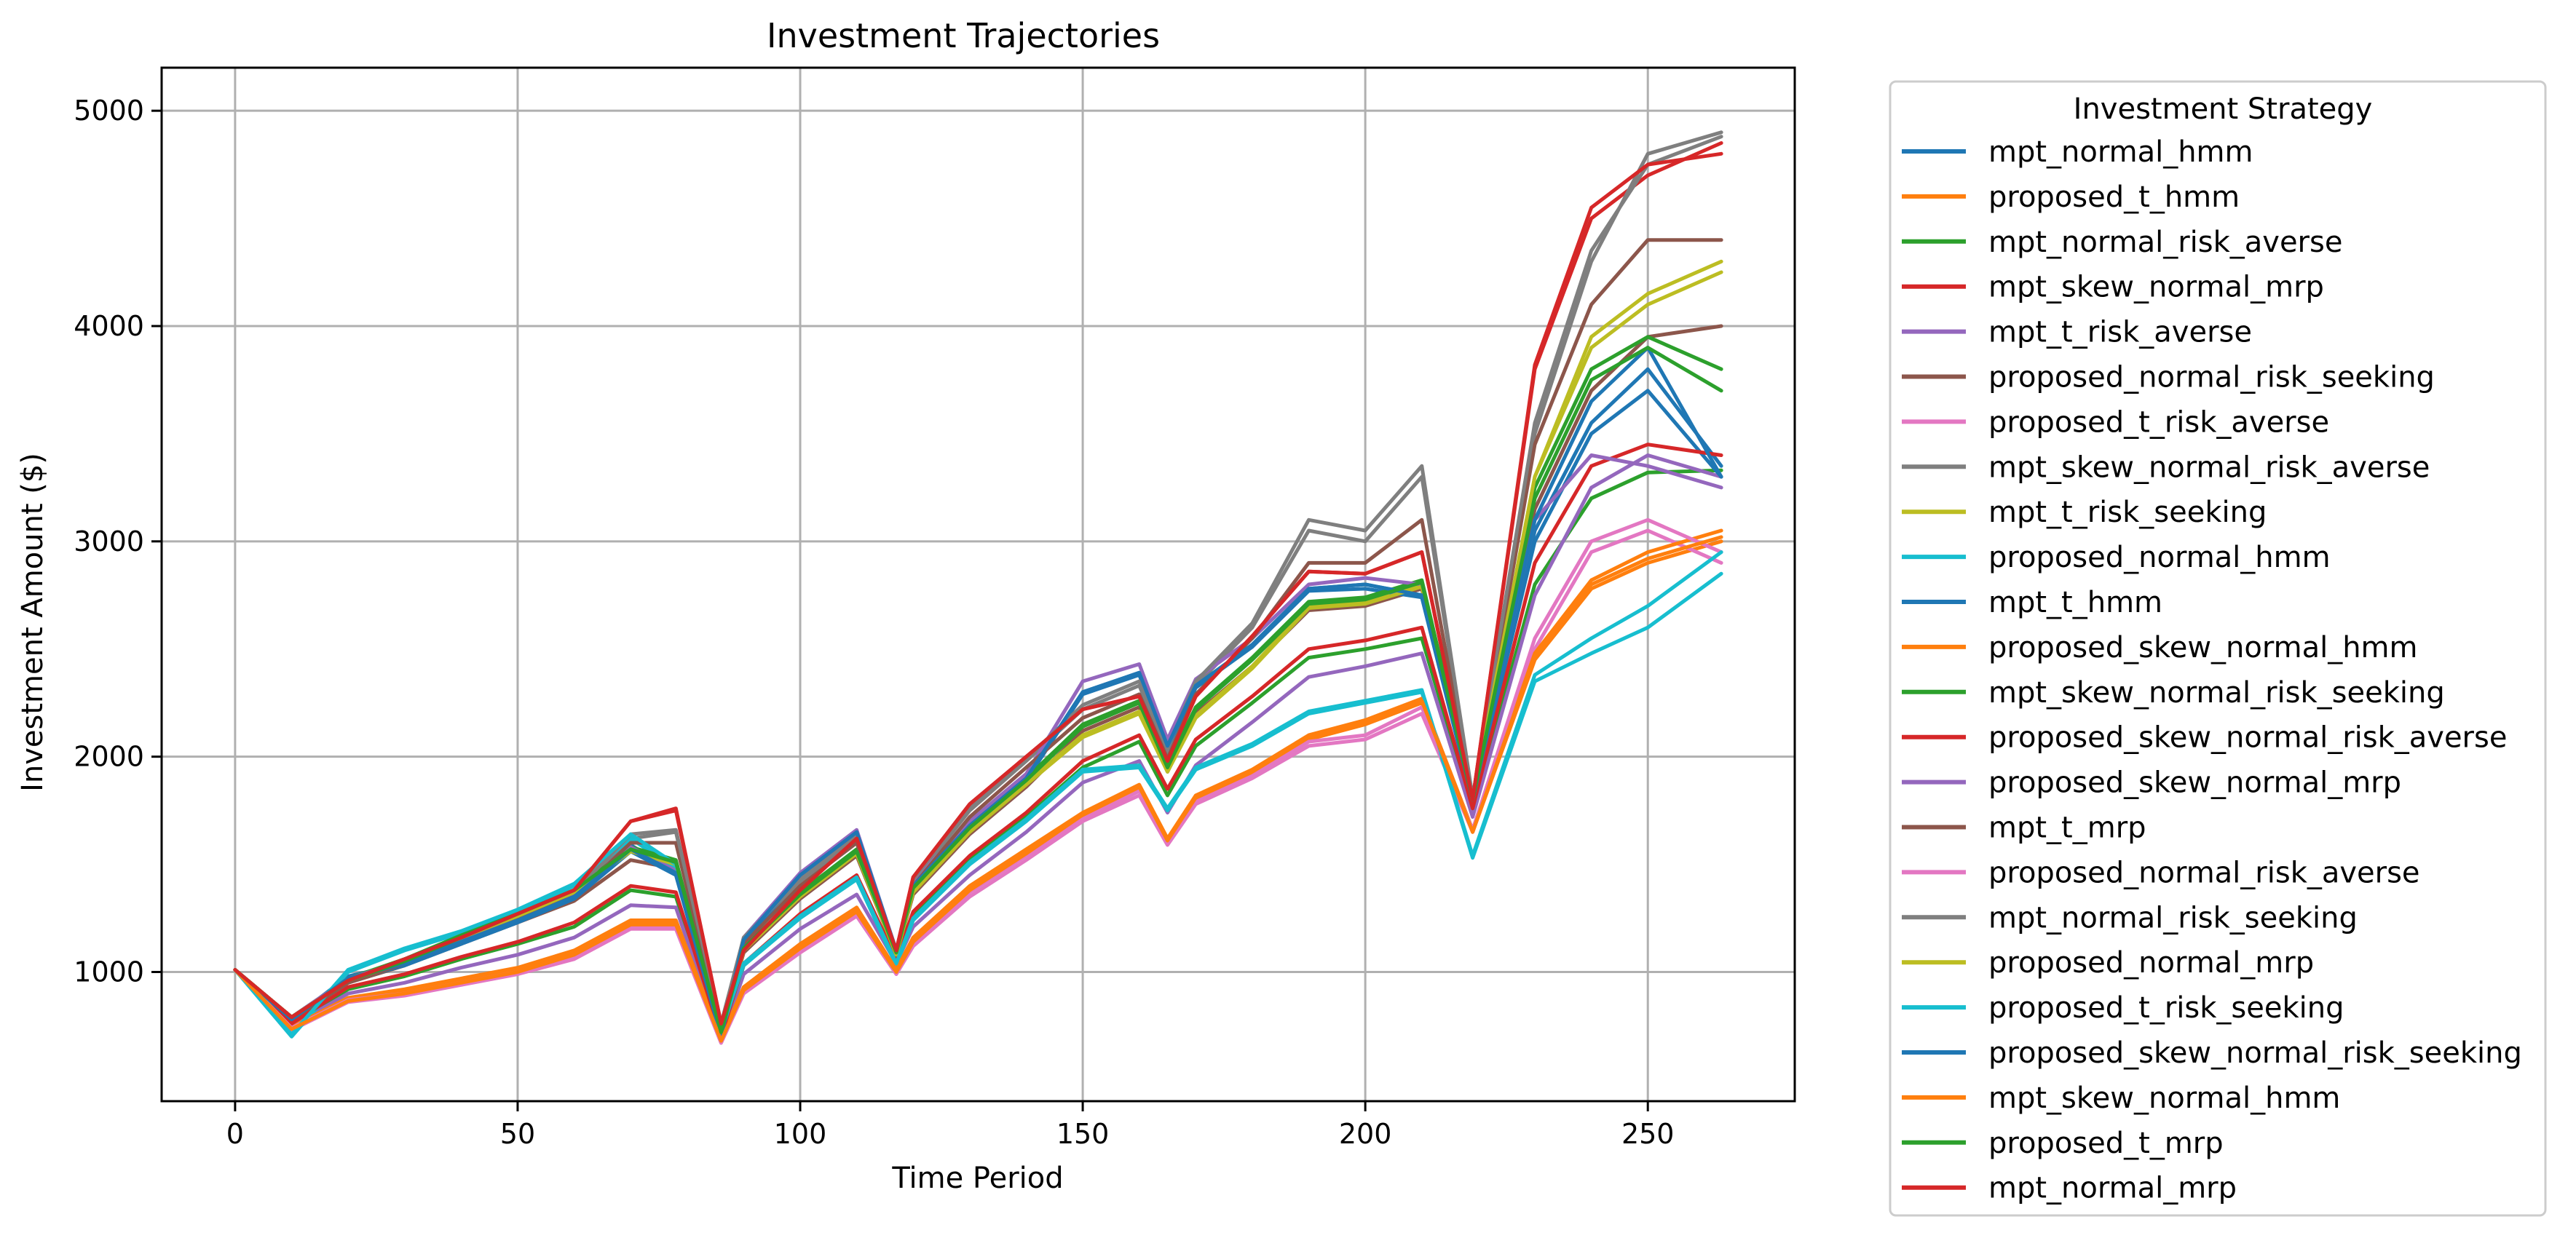 Image resolution: width=2576 pixels, height=1238 pixels. Describe the element at coordinates (2075, 602) in the screenshot. I see `legend-entry-label: mpt_t_hmm` at that location.